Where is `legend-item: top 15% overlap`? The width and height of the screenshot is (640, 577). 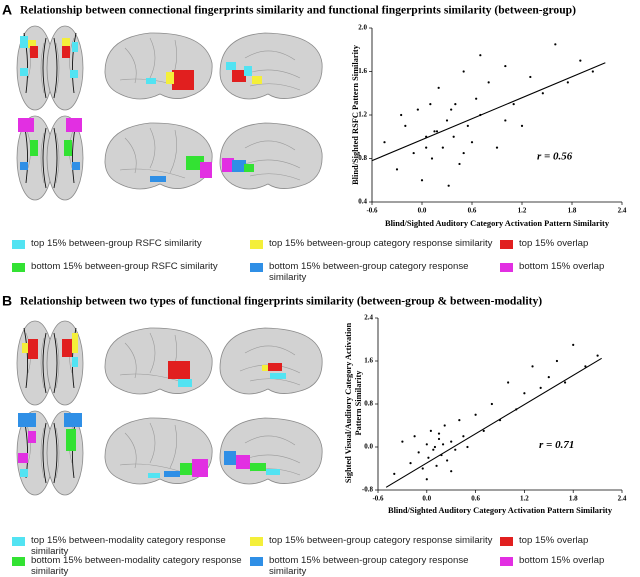 legend-item: top 15% overlap is located at coordinates (565, 541).